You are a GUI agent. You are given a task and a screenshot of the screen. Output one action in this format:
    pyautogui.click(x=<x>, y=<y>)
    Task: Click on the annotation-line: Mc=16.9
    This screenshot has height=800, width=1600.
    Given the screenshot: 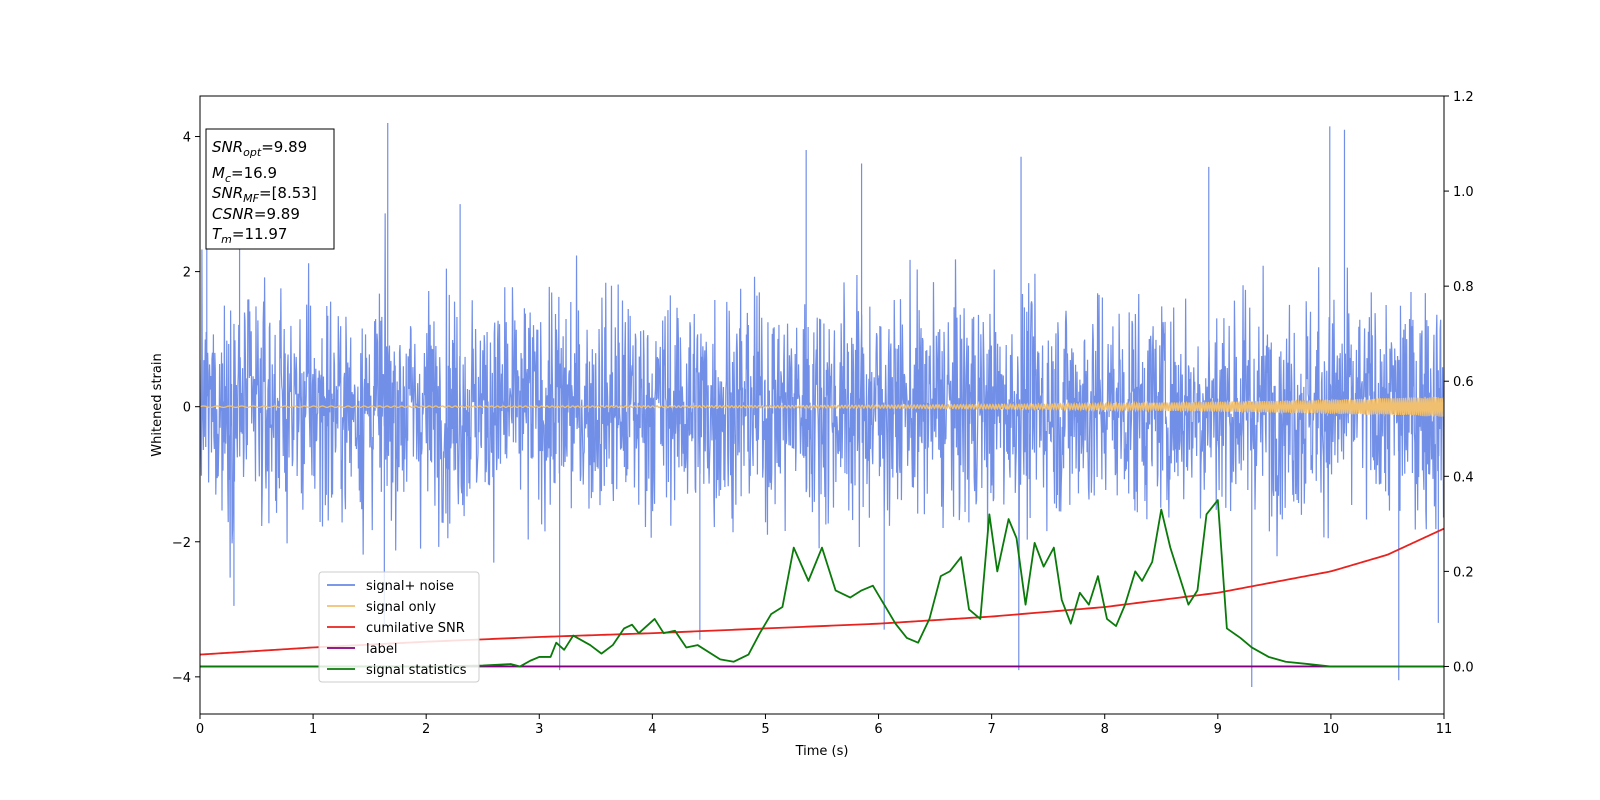 What is the action you would take?
    pyautogui.click(x=244, y=174)
    